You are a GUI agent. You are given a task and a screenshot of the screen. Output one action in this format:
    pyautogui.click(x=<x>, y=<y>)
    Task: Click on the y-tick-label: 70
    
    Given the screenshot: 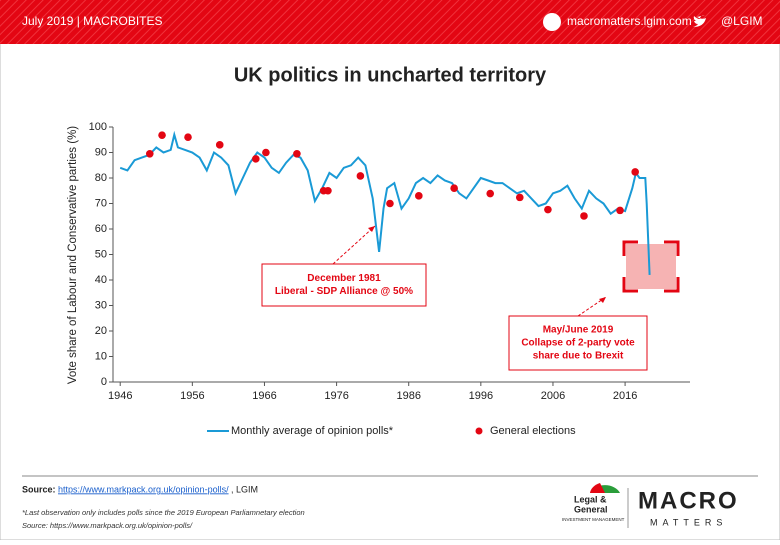 What is the action you would take?
    pyautogui.click(x=101, y=203)
    